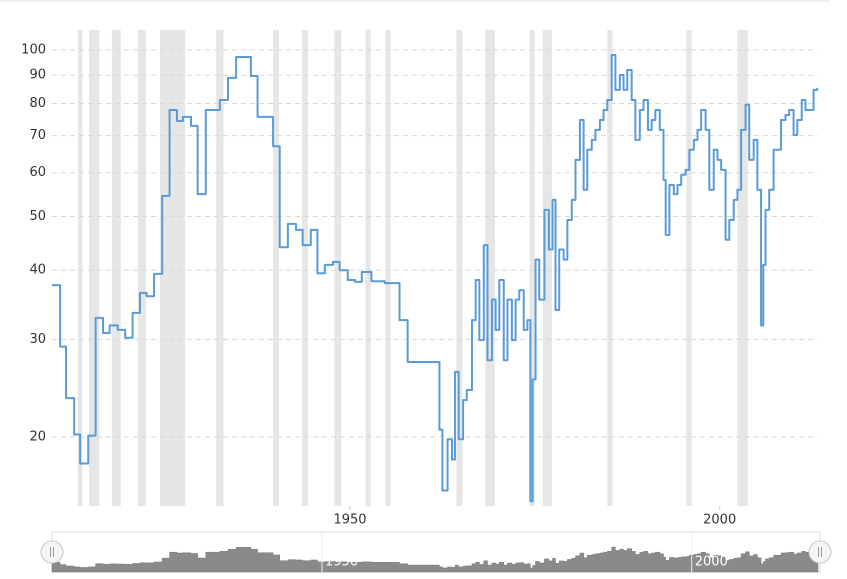 The image size is (847, 579). What do you see at coordinates (33, 49) in the screenshot?
I see `y-tick-label: 100` at bounding box center [33, 49].